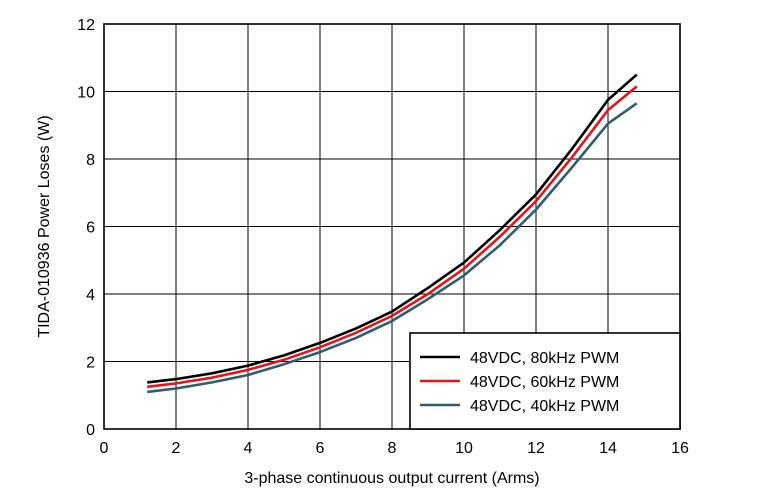  I want to click on x-tick-label: 2, so click(176, 448).